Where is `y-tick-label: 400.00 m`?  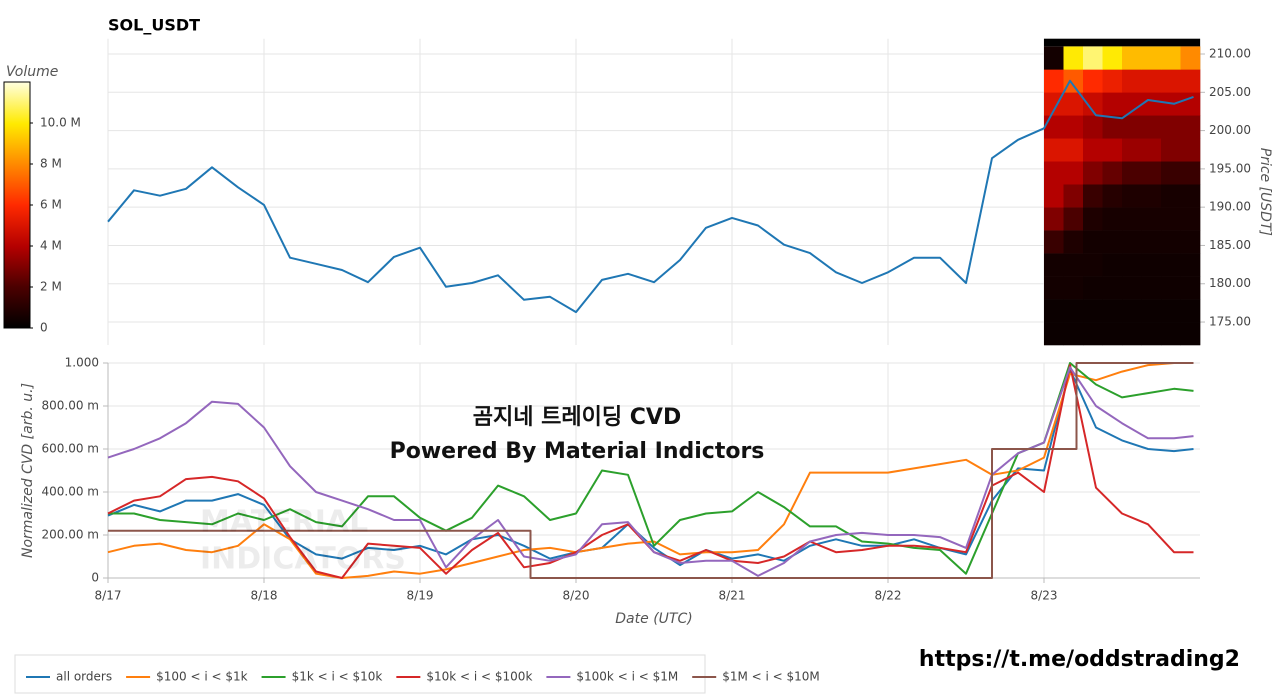 y-tick-label: 400.00 m is located at coordinates (71, 492).